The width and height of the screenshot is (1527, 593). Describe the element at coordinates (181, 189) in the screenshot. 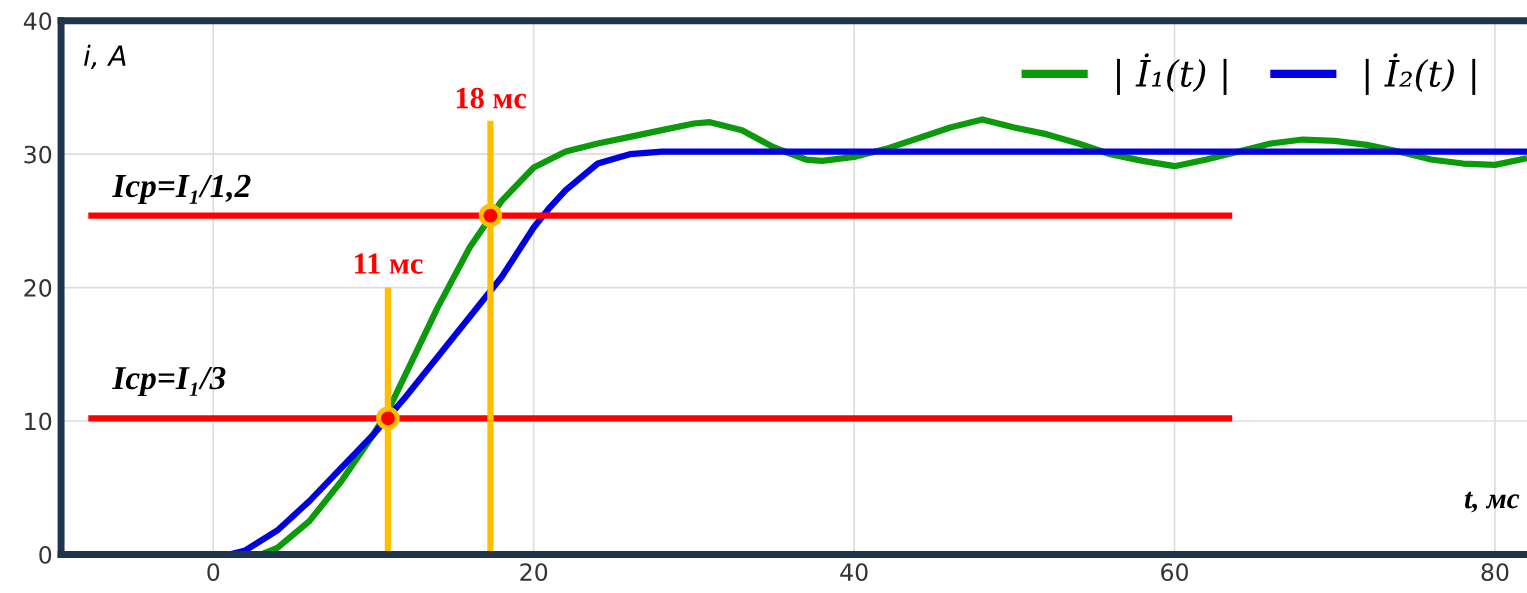

I see `annotation: Icp=I₁/1,2` at that location.